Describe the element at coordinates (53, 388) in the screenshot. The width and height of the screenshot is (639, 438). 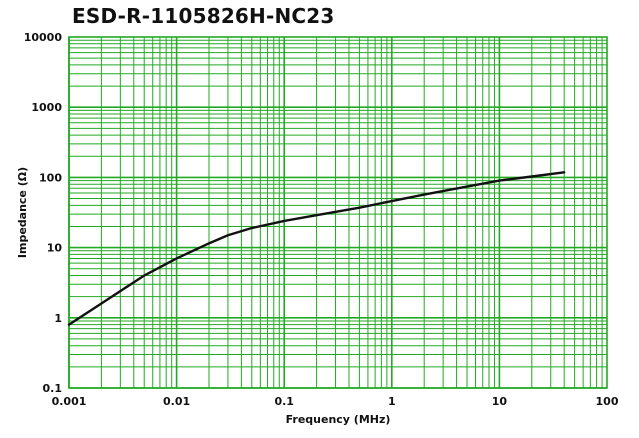
I see `y-tick-label: 0.1` at that location.